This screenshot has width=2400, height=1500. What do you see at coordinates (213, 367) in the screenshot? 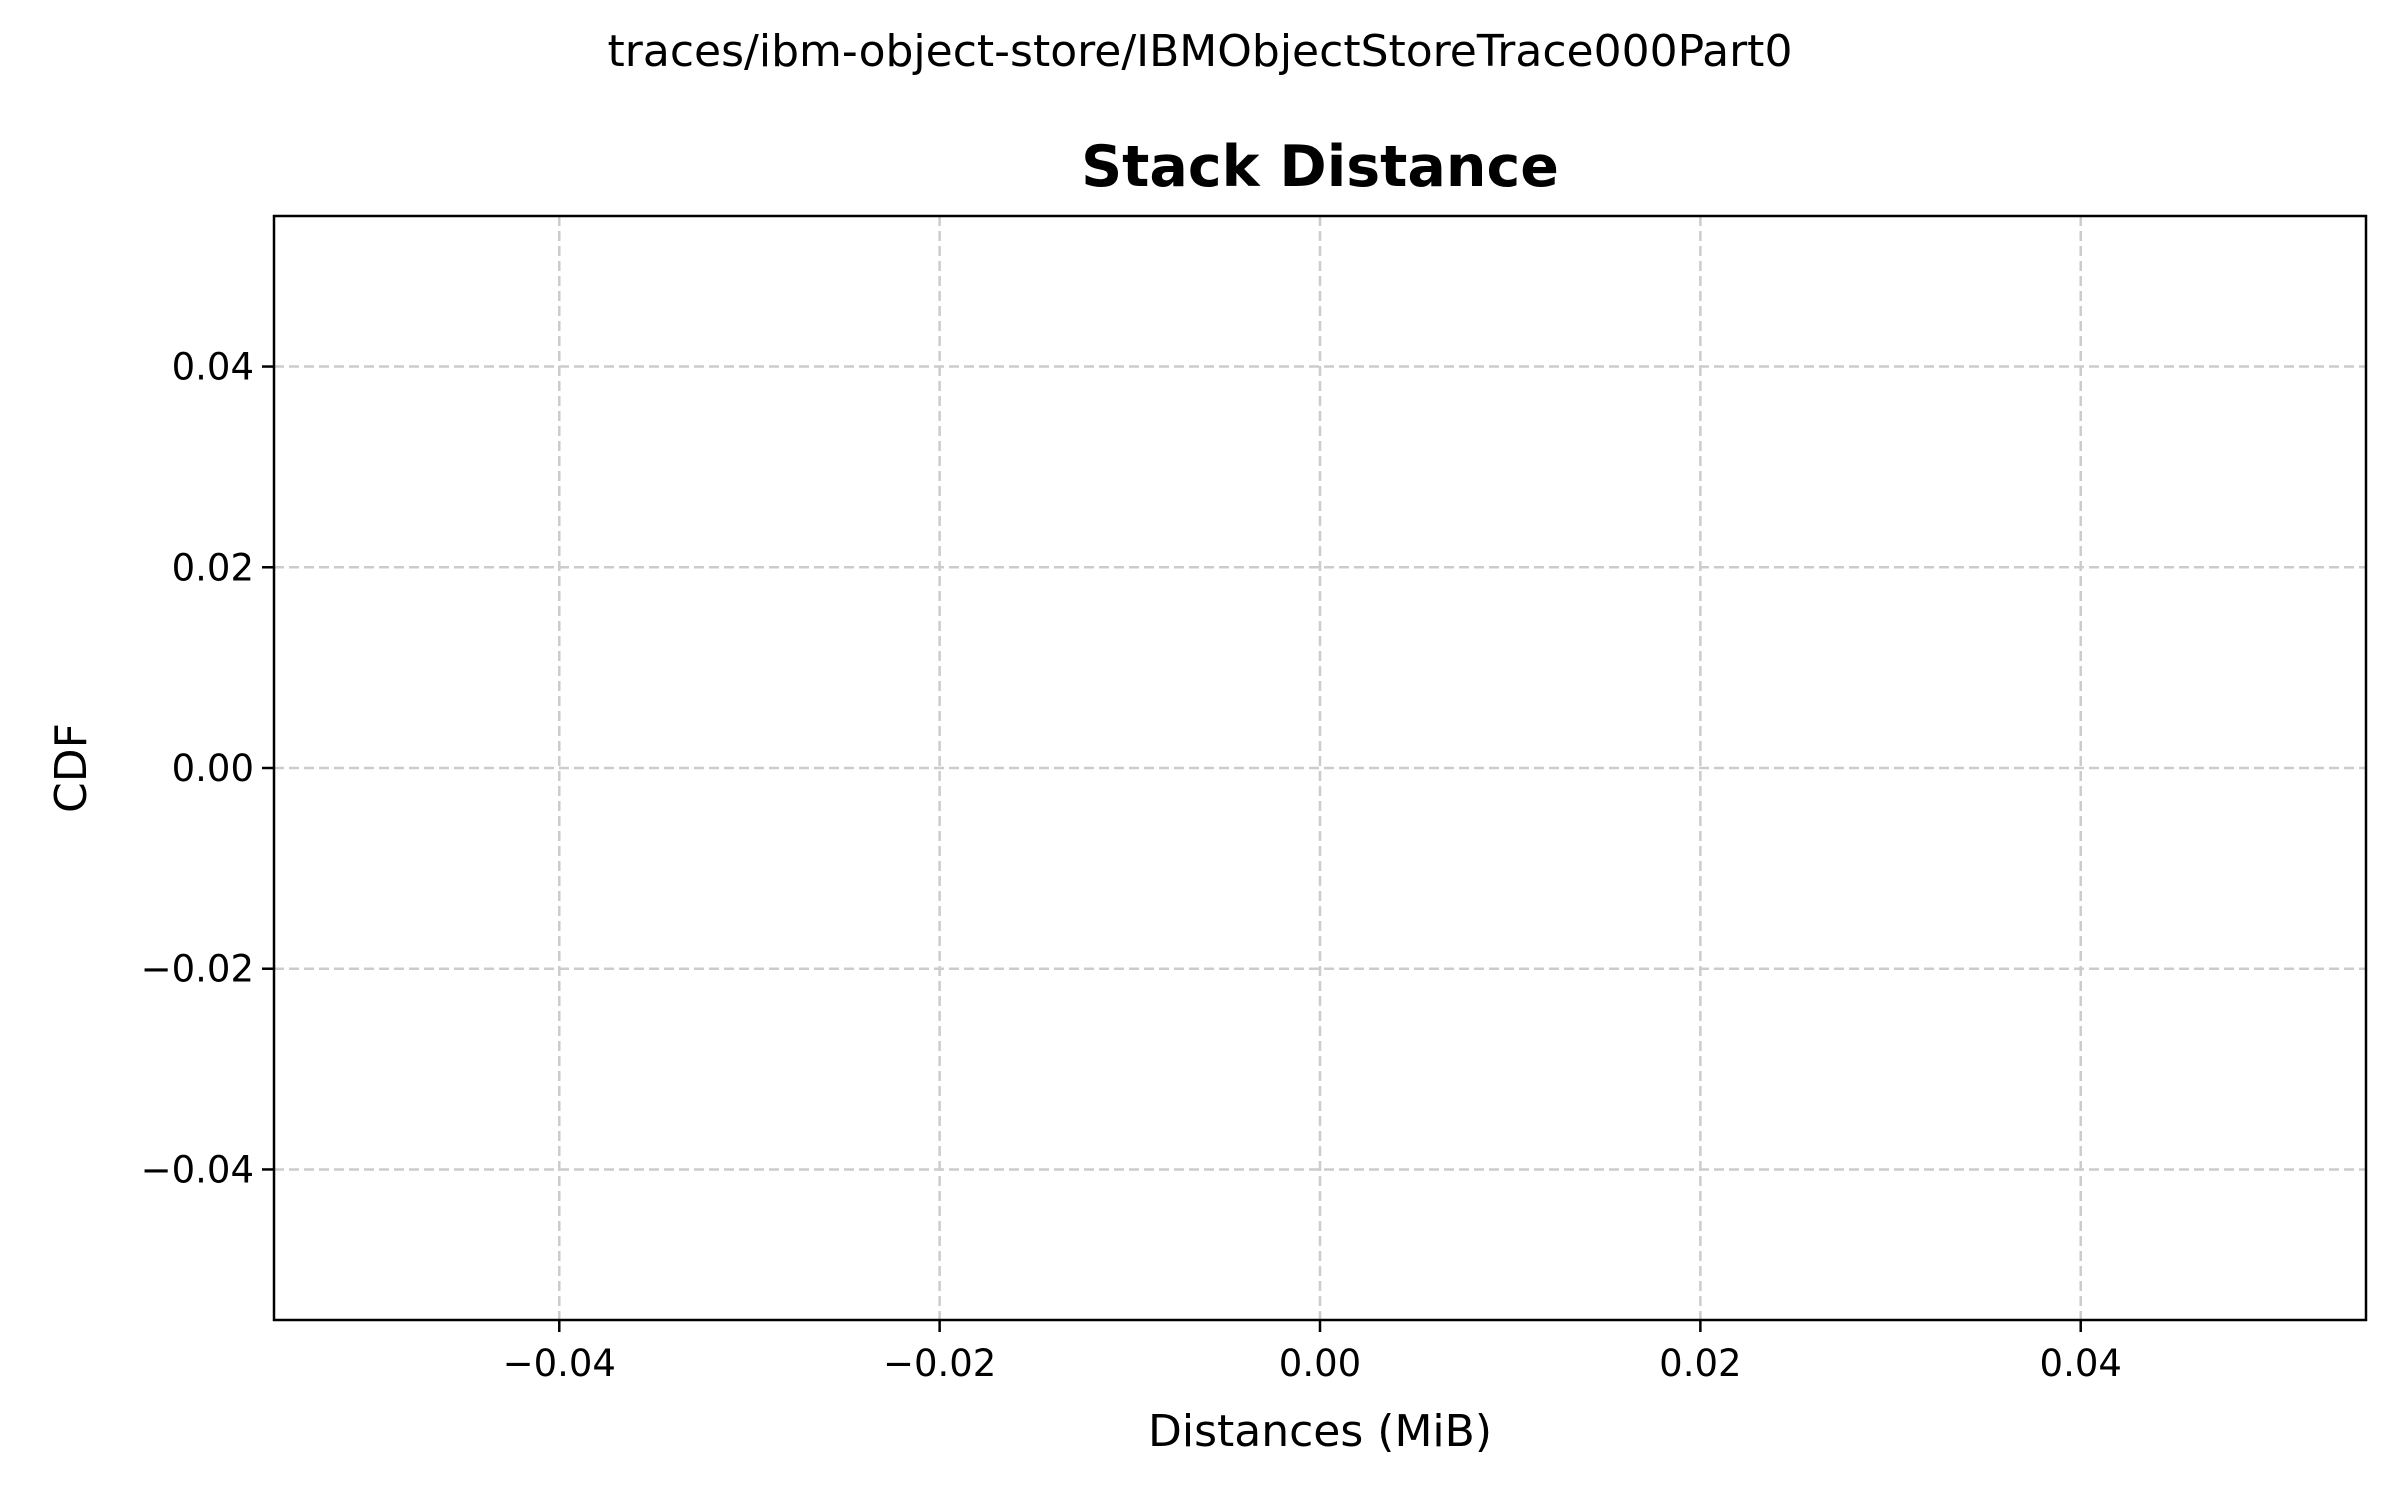
I see `y-tick-label: 0.04` at bounding box center [213, 367].